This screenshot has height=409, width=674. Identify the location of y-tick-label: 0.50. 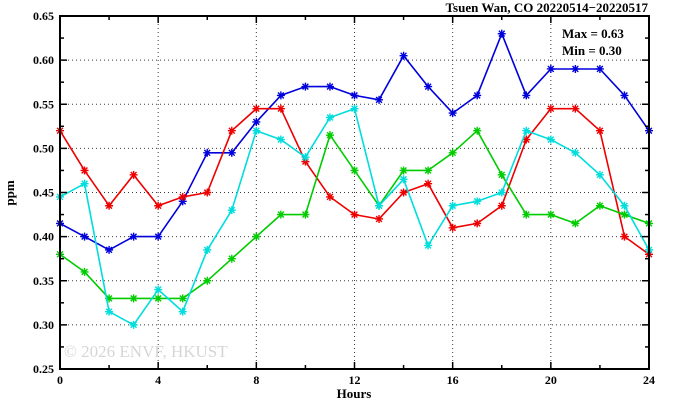
(43, 148).